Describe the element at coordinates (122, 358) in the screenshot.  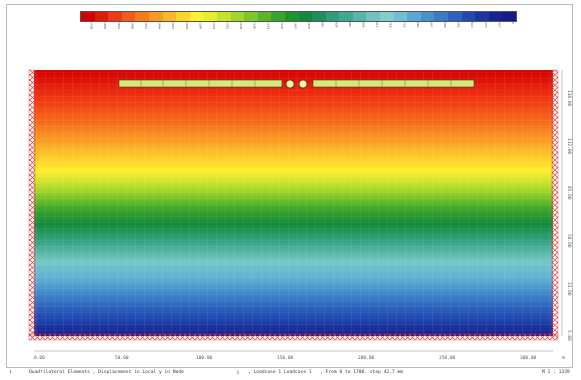
I see `x-tick-label: 50.00` at that location.